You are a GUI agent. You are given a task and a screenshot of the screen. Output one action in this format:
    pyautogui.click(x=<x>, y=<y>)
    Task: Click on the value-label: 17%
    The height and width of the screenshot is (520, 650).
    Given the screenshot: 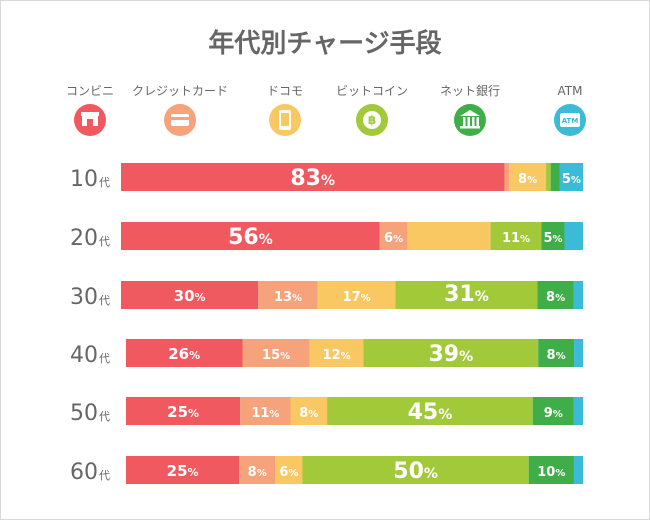 What is the action you would take?
    pyautogui.click(x=357, y=297)
    